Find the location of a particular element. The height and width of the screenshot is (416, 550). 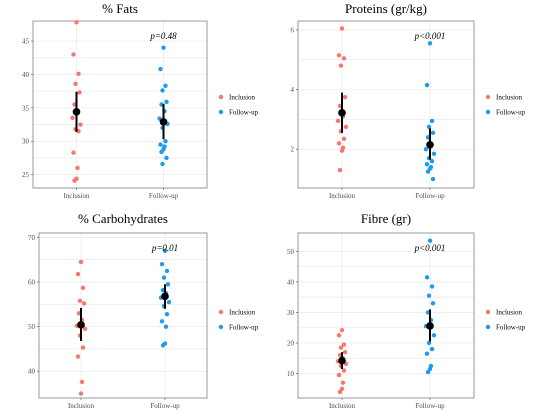

y-tick-label: 30 is located at coordinates (26, 142).